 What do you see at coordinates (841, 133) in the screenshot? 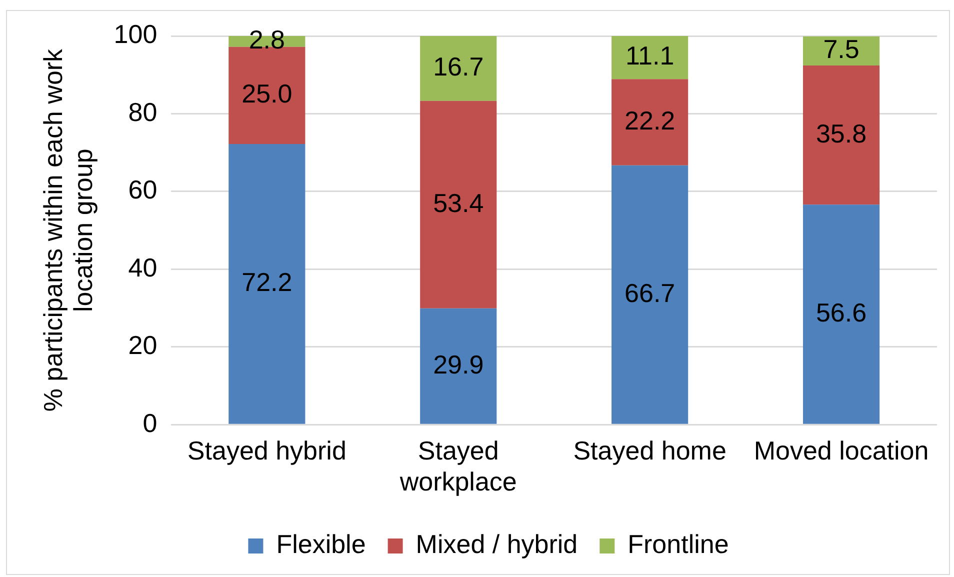
I see `data-label: 35.8` at bounding box center [841, 133].